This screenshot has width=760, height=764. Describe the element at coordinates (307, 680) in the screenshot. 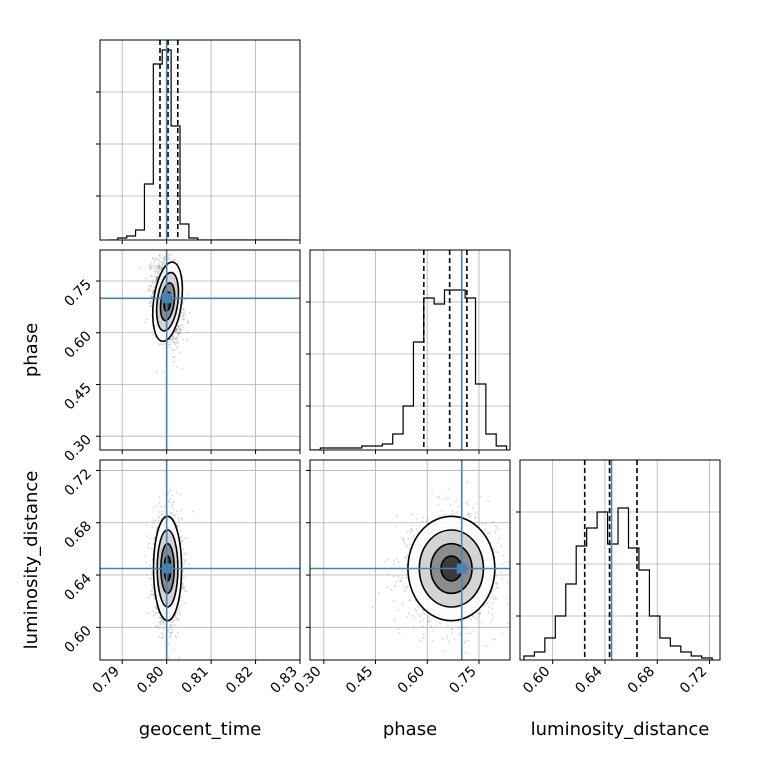

I see `xtick-label-phase-0: 0.30` at that location.